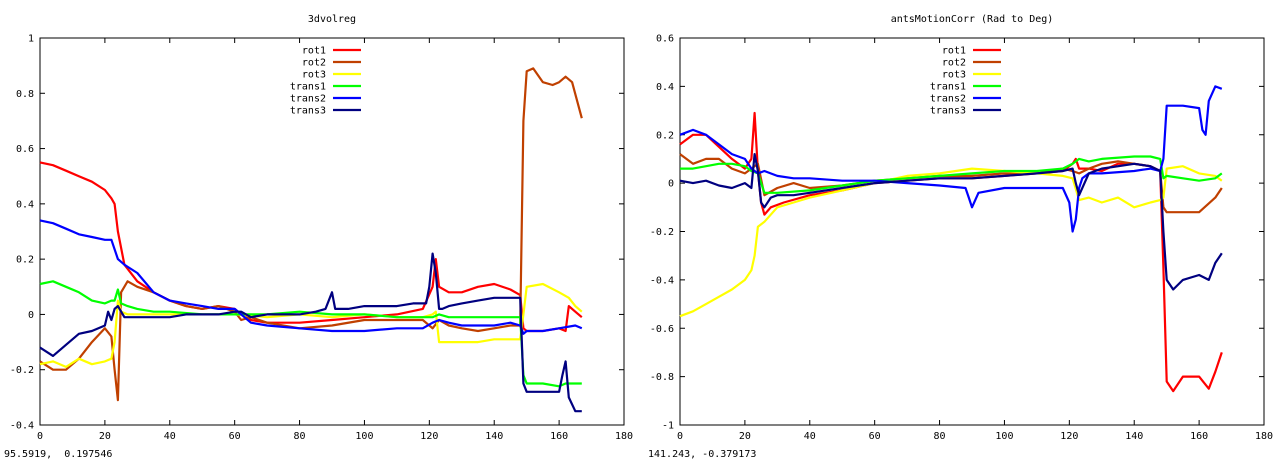  What do you see at coordinates (662, 329) in the screenshot?
I see `y-tick-label: -0.6` at bounding box center [662, 329].